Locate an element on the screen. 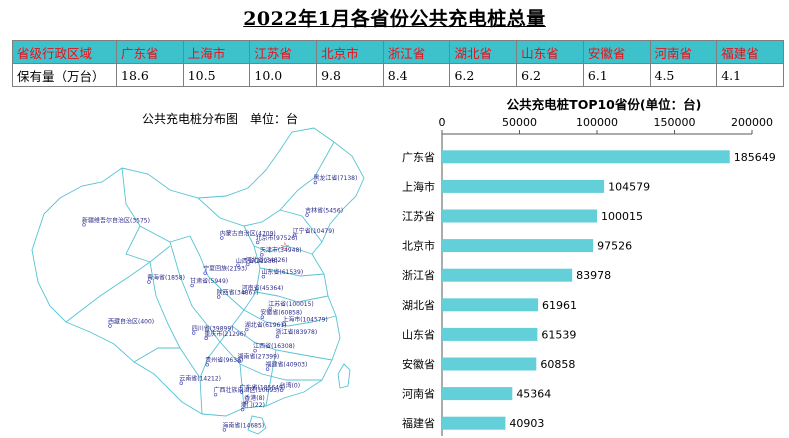 Image resolution: width=789 pixels, height=438 pixels. x-tick-label: 200000 is located at coordinates (752, 122).